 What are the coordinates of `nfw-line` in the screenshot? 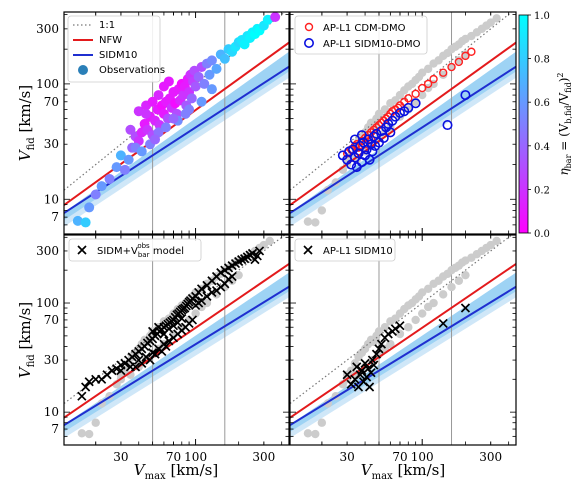 It's located at (403, 123).